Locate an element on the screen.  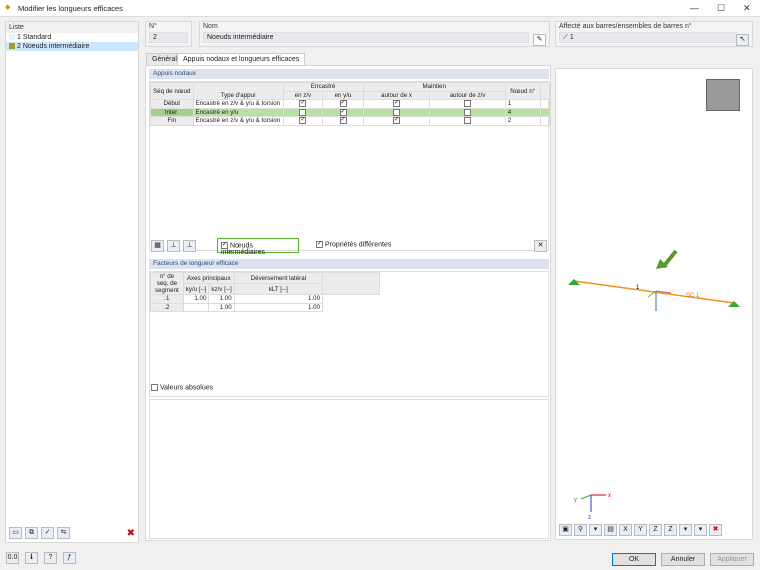
table-icon: ▦ is located at coordinates (157, 246).